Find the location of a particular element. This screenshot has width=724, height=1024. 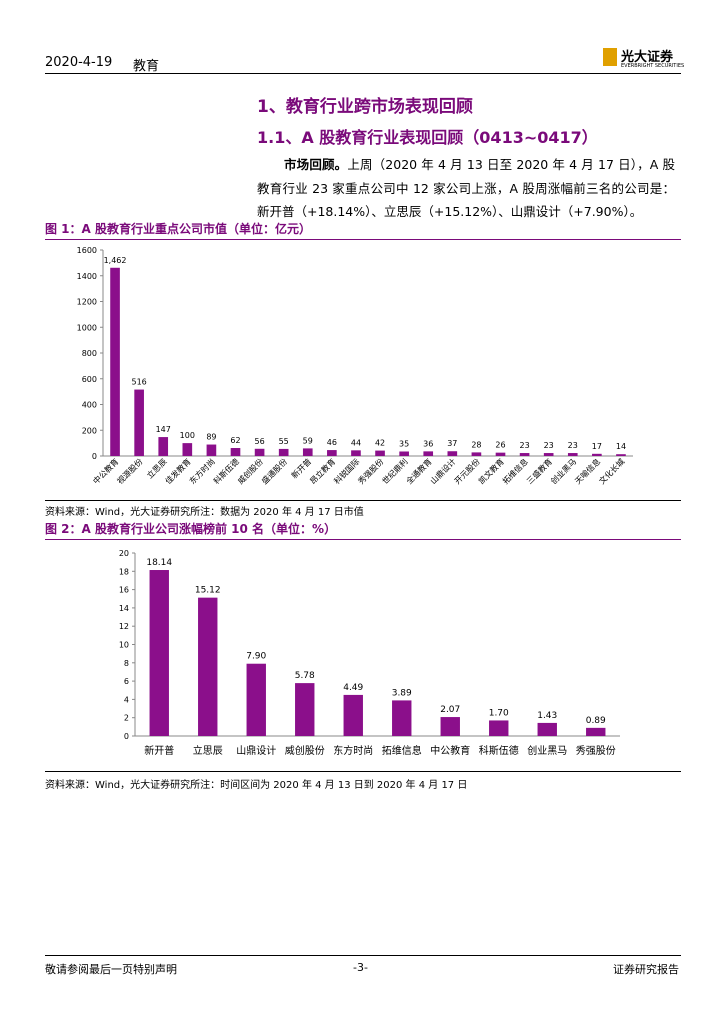

value-label: 4.49 is located at coordinates (353, 688).